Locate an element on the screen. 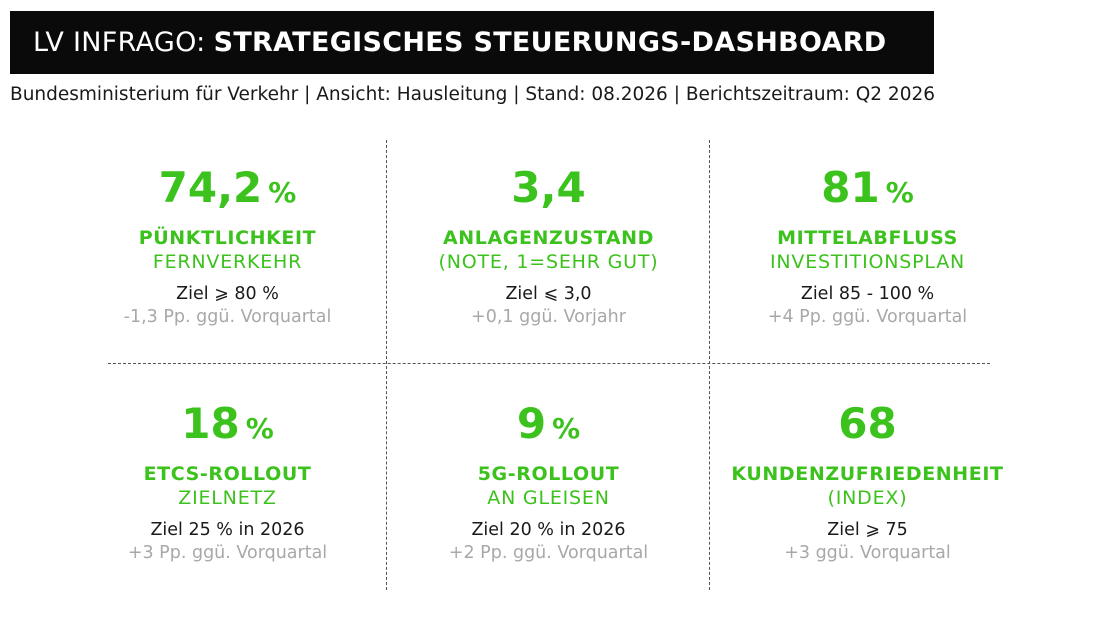 Image resolution: width=1100 pixels, height=625 pixels. kpi-target: Ziel 20 % in 2026 is located at coordinates (548, 530).